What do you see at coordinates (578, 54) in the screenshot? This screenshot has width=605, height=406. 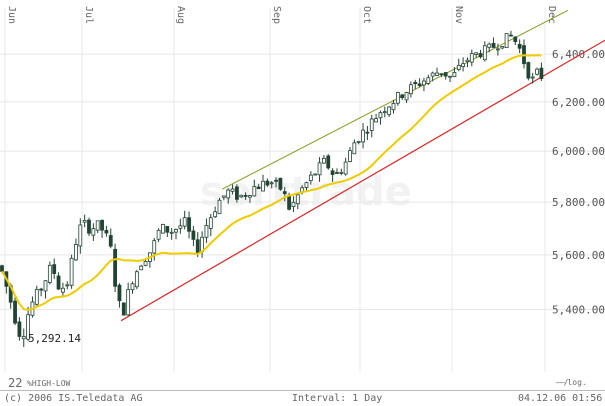 I see `y-tick-label: 6,400.00` at bounding box center [578, 54].